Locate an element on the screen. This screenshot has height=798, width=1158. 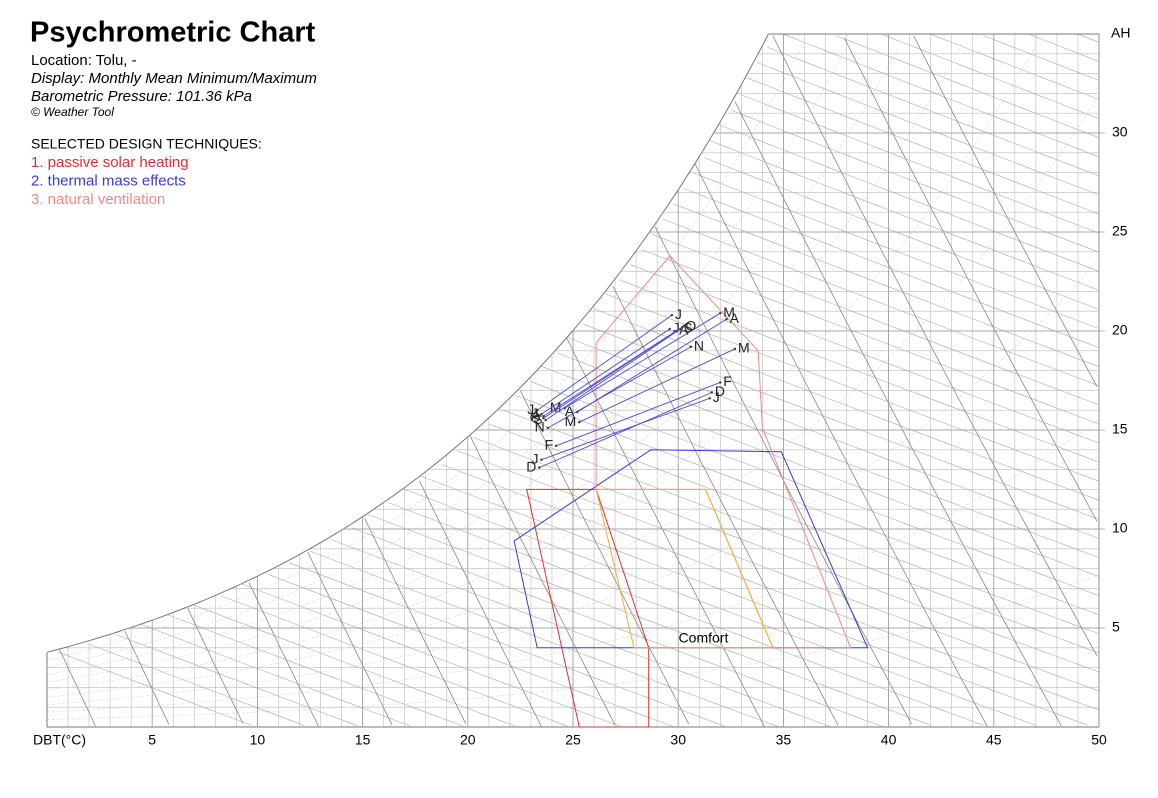
x-tick-label: 10 is located at coordinates (258, 740).